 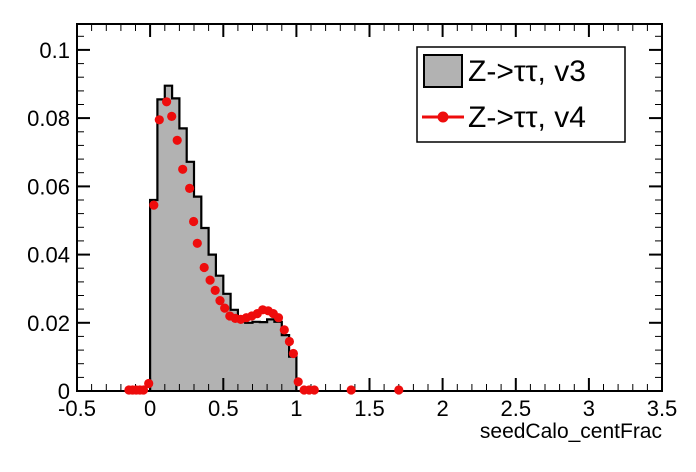 What do you see at coordinates (571, 431) in the screenshot?
I see `x-axis-title: seedCalo_centFrac` at bounding box center [571, 431].